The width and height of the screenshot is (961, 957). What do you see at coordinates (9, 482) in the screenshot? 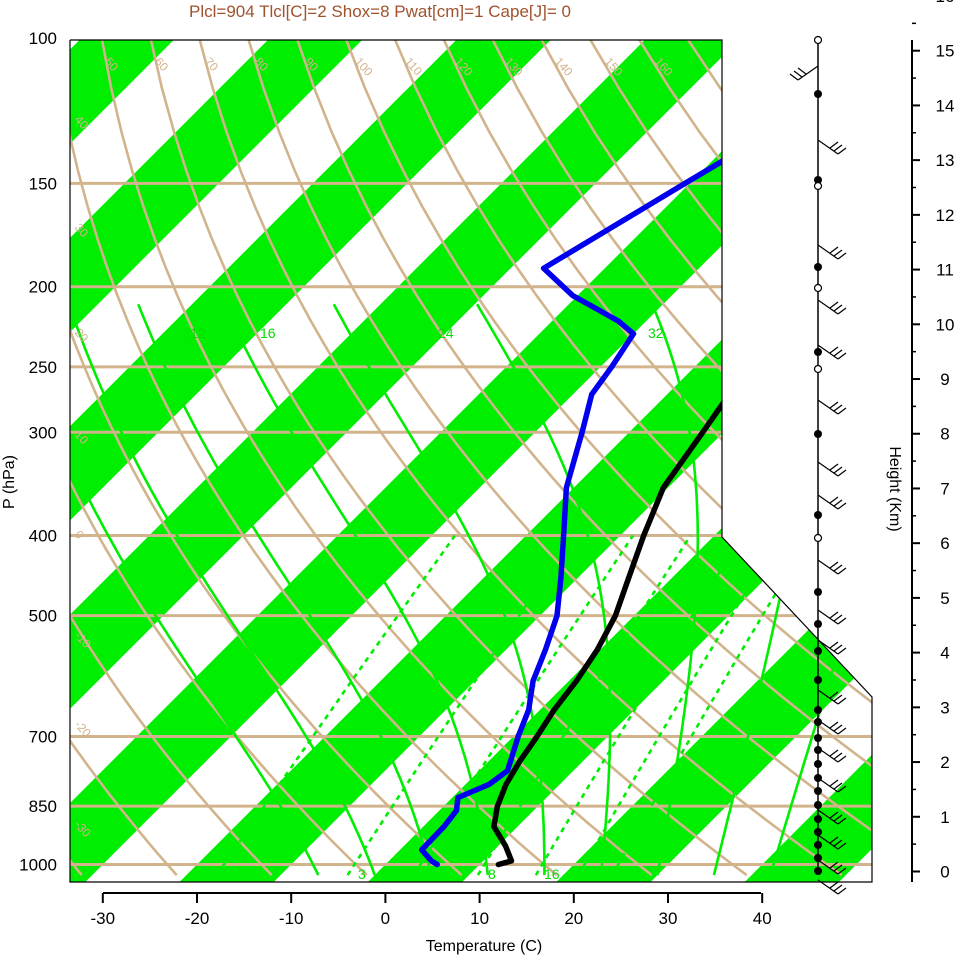
I see `y-axis-title: P (hPa)` at bounding box center [9, 482].